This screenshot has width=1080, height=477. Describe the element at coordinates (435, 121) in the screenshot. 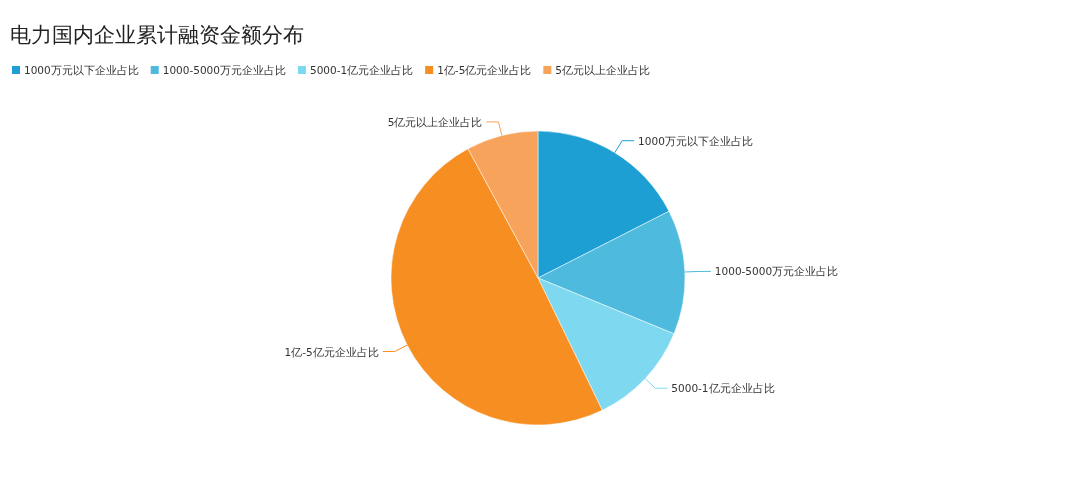

I see `slice-label: 5亿元以上企业占比` at that location.